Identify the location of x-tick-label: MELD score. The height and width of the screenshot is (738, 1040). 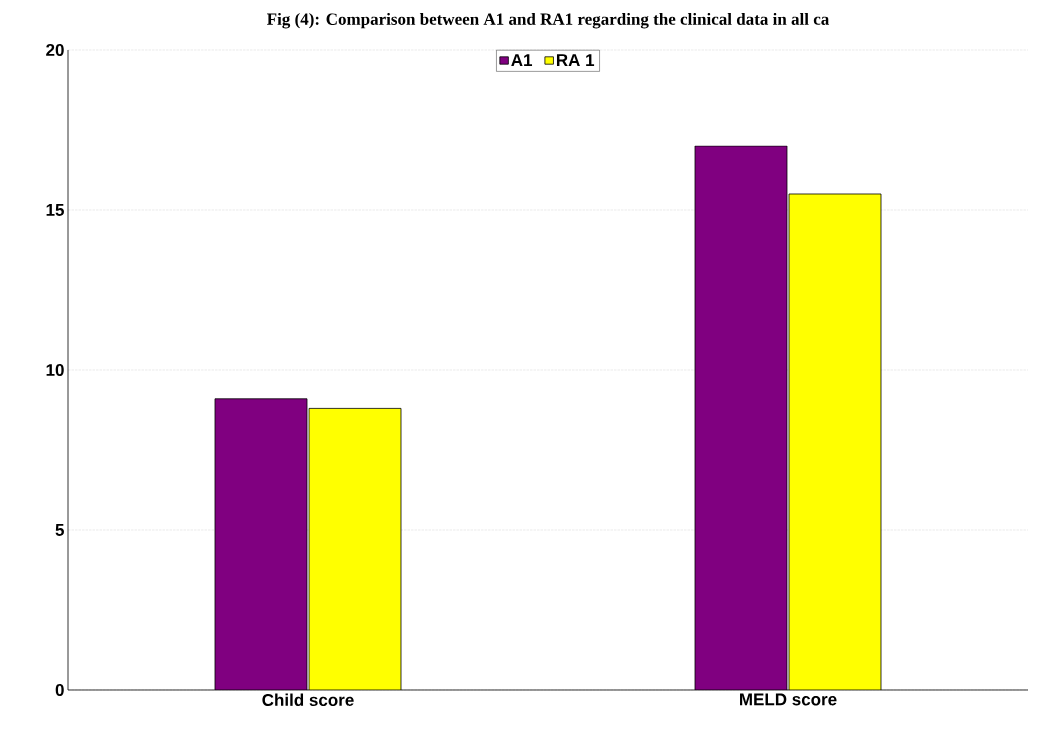
(788, 699).